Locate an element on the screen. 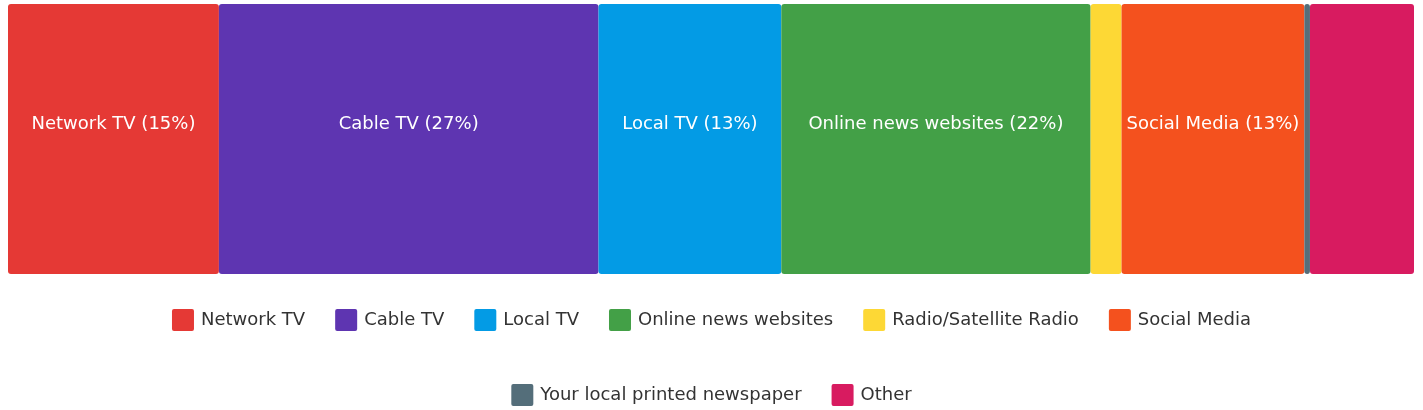 This screenshot has height=410, width=1423. data-label: Local TV (13%) is located at coordinates (690, 122).